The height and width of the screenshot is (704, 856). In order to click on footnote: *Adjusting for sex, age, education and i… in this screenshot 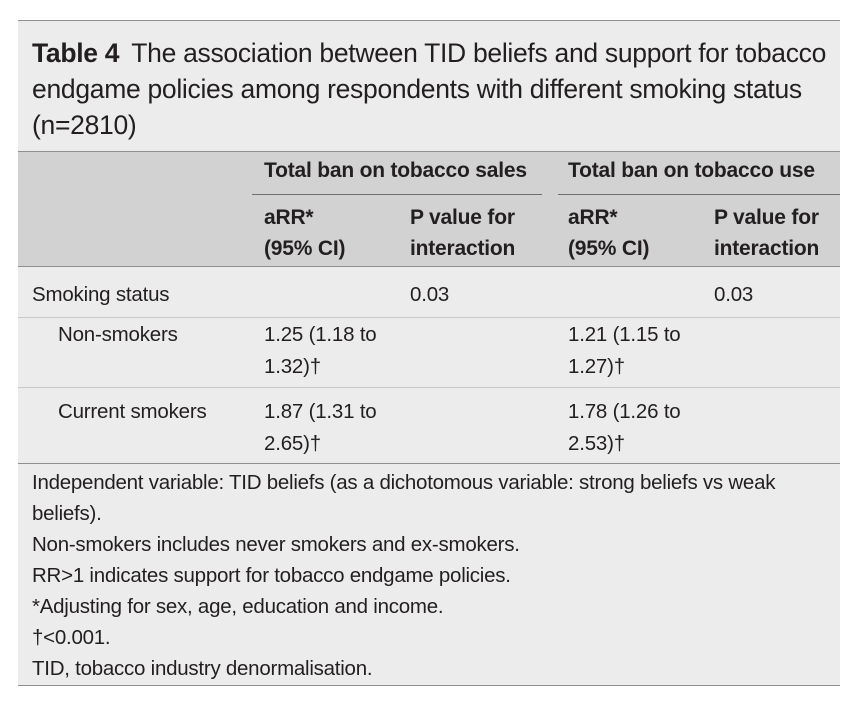, I will do `click(238, 606)`.